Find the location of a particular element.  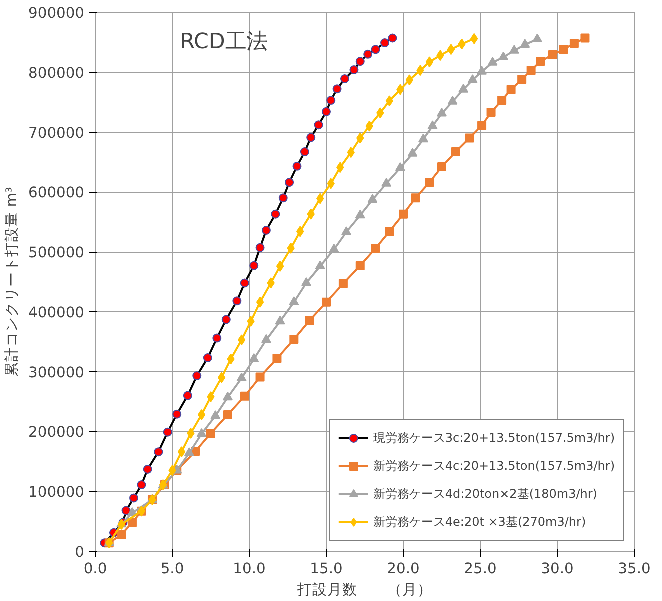

legend-label: 新労務ケース4e:20t ×3基(270m3/hr) is located at coordinates (479, 522).